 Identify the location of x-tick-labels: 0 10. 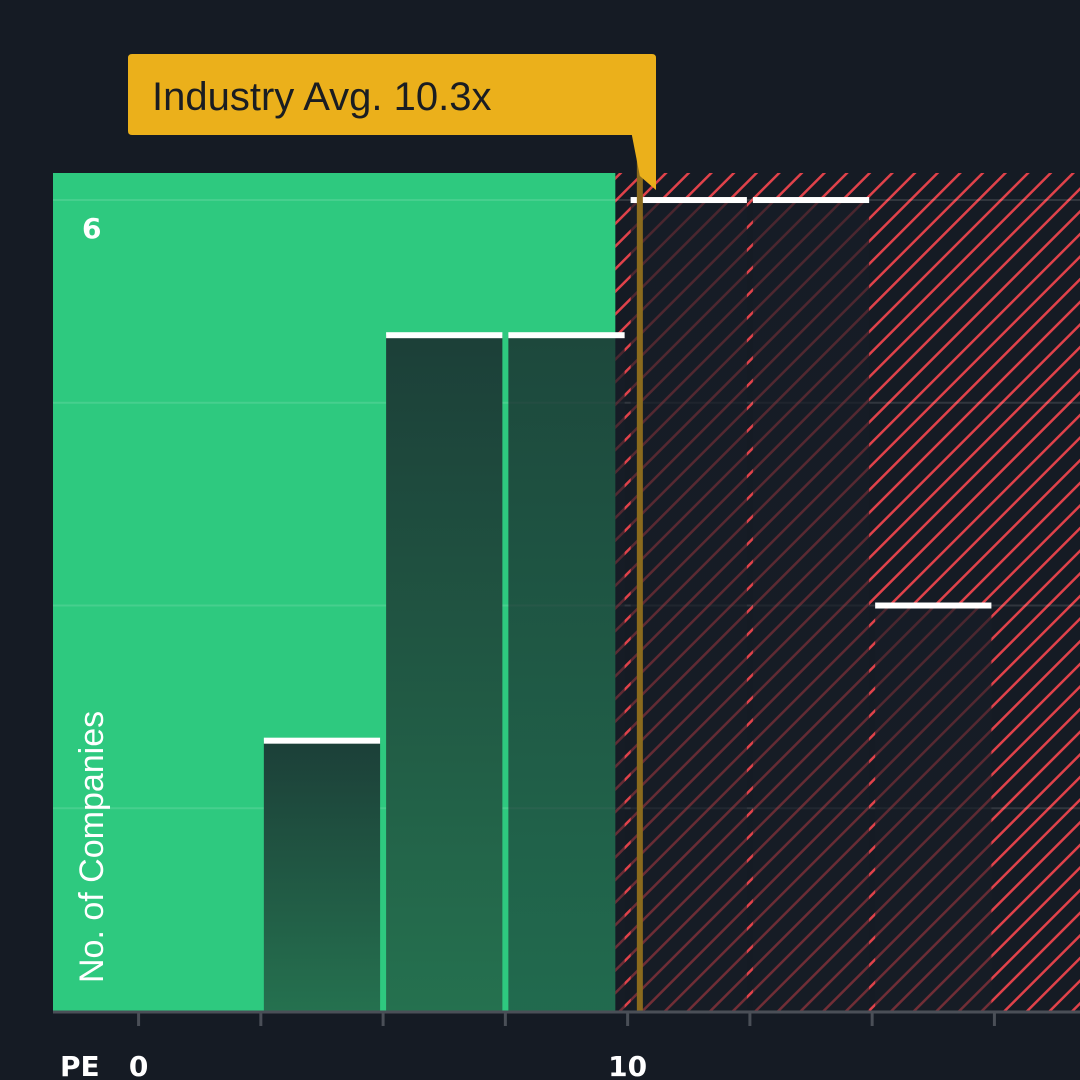
(388, 1065).